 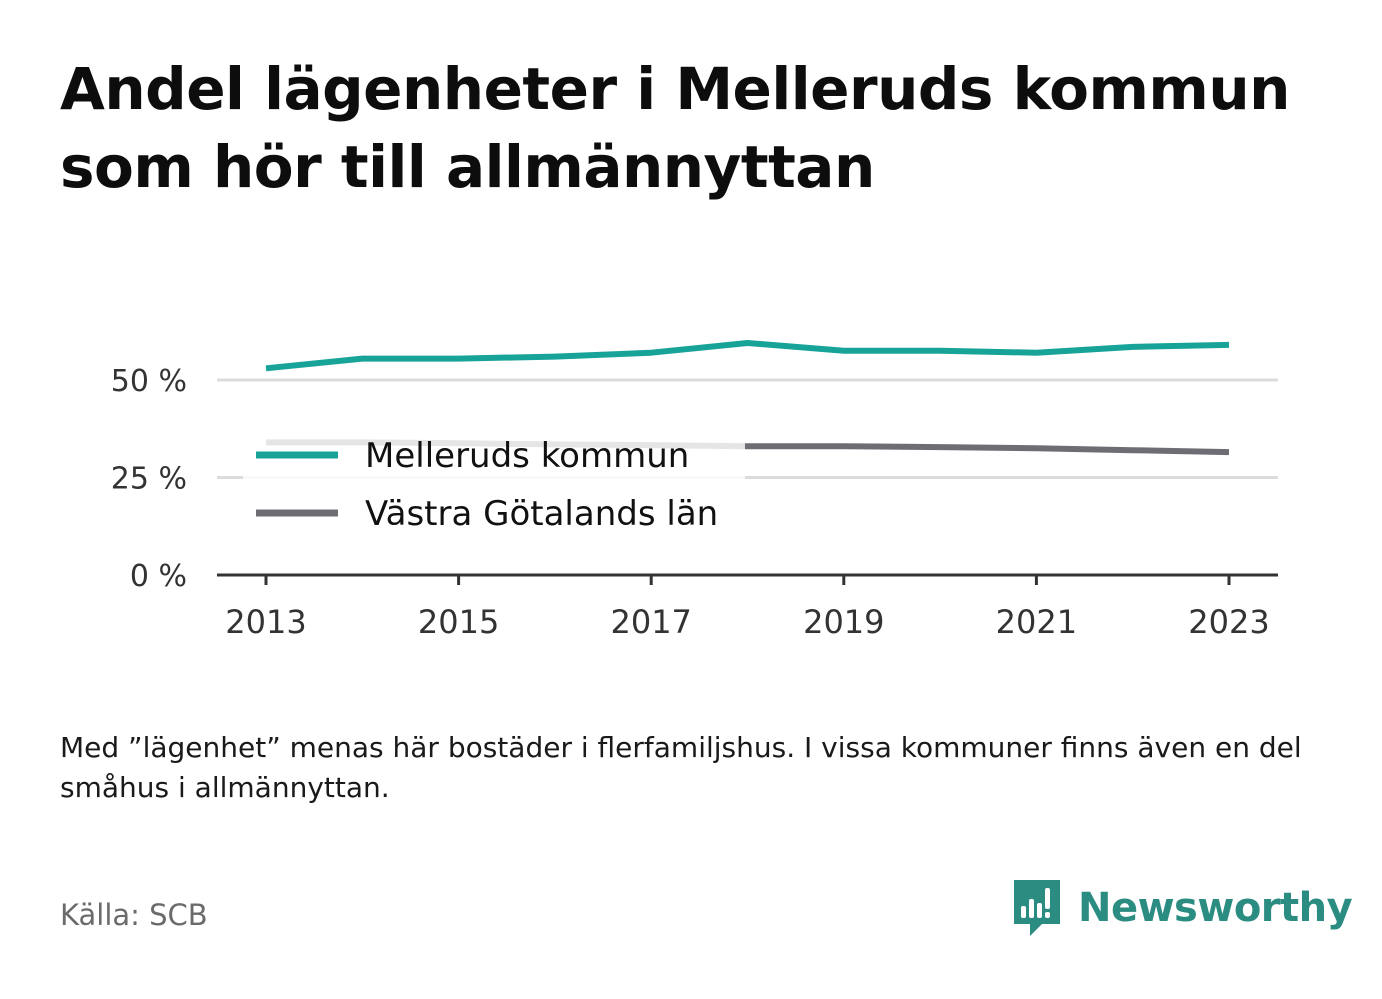 What do you see at coordinates (458, 622) in the screenshot?
I see `x-tick-label: 2015` at bounding box center [458, 622].